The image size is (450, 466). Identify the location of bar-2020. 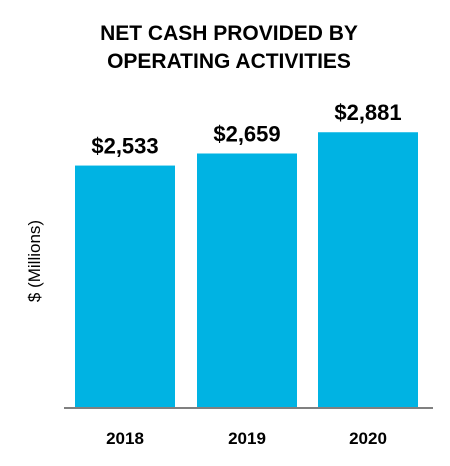
(368, 270).